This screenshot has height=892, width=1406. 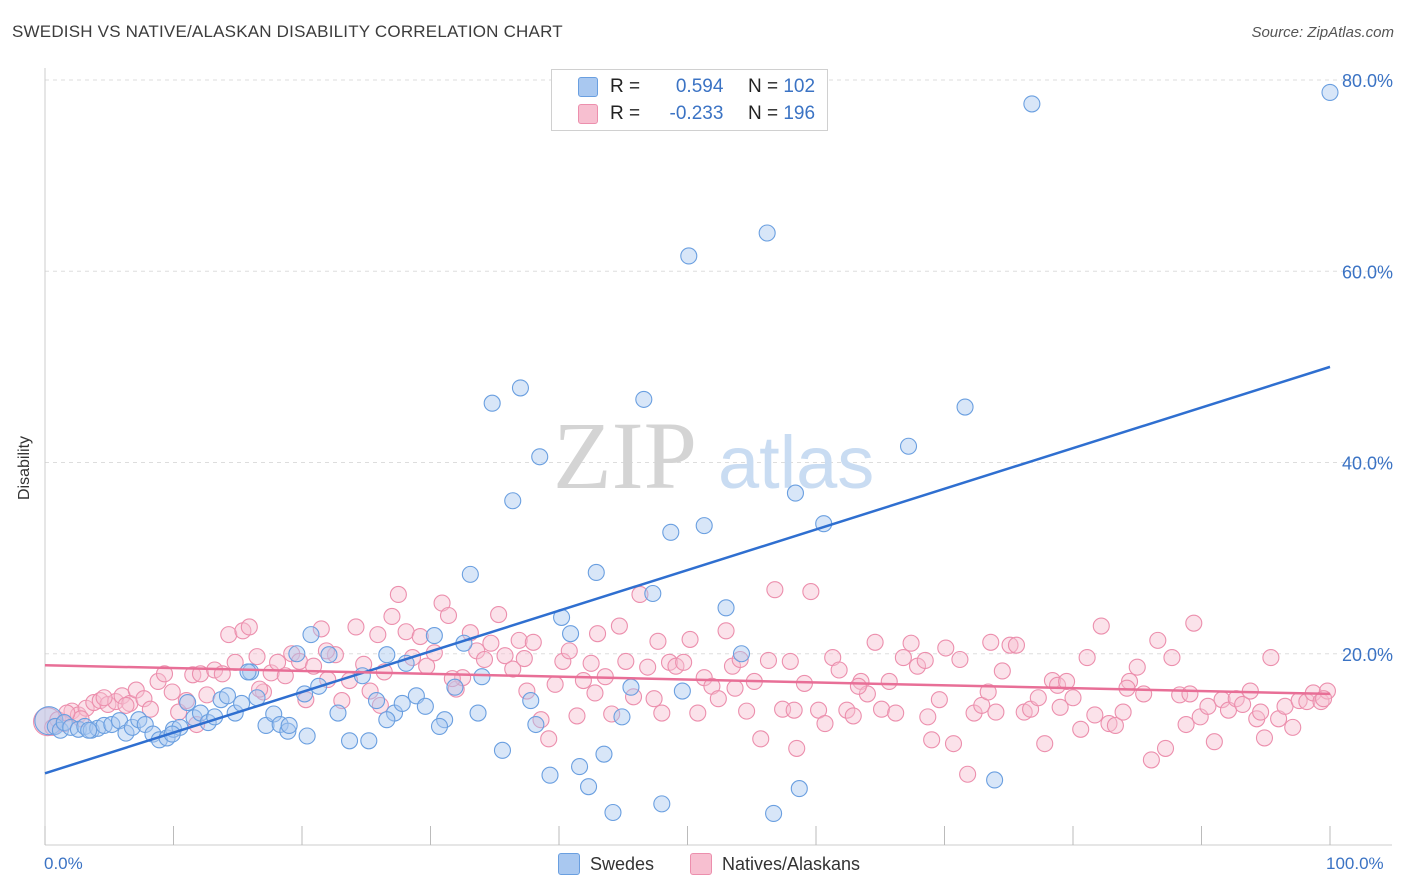 I want to click on legend-item-swedes: Swedes, so click(x=606, y=864).